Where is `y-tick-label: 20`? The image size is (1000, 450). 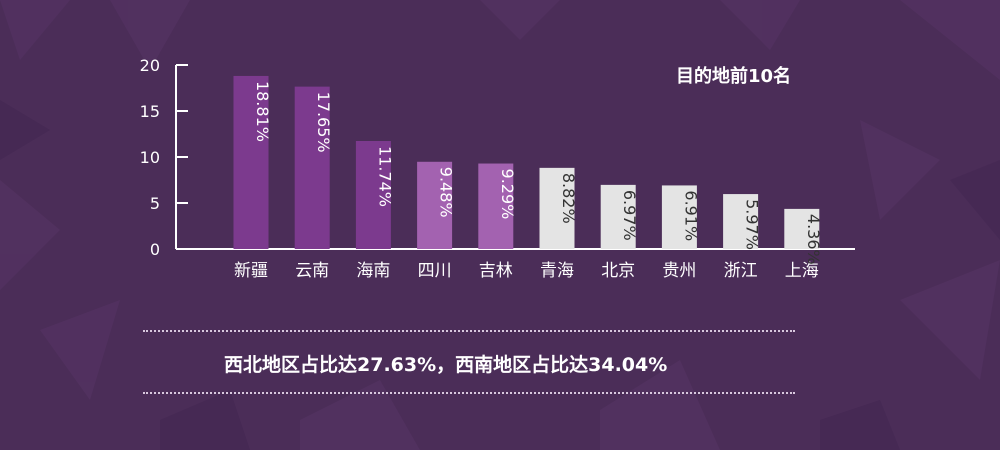 y-tick-label: 20 is located at coordinates (150, 65).